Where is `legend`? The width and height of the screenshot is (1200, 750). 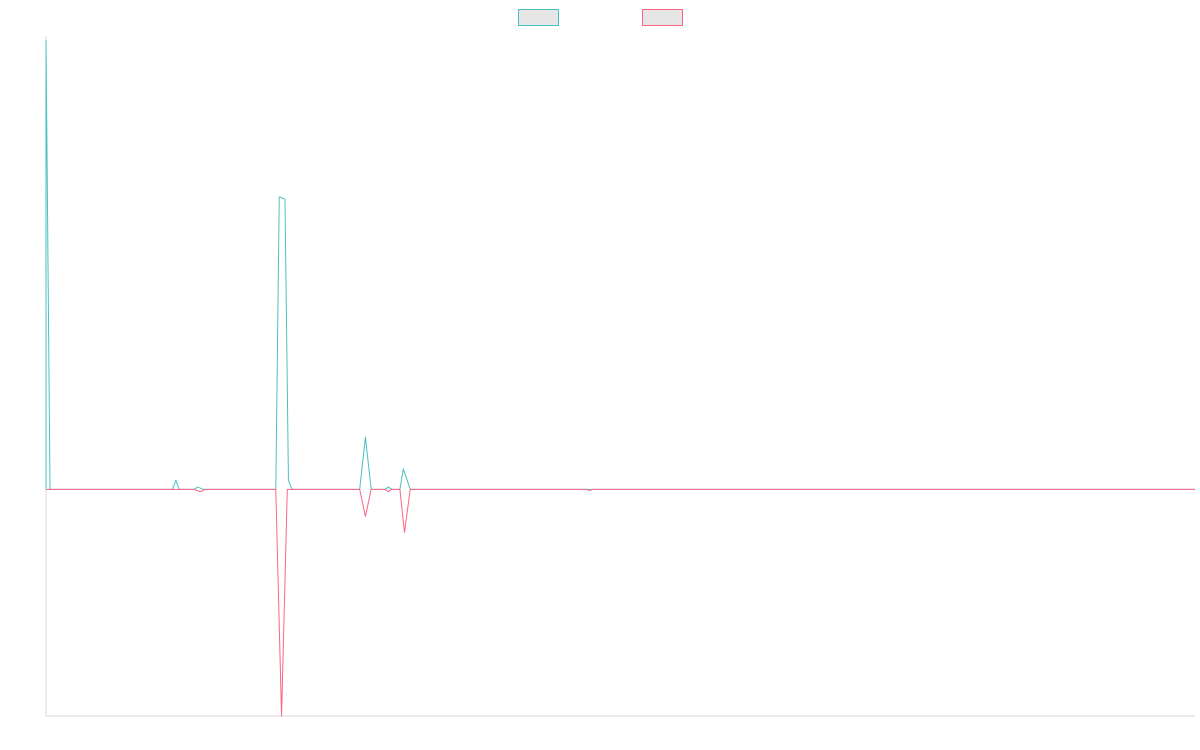 legend is located at coordinates (600, 17).